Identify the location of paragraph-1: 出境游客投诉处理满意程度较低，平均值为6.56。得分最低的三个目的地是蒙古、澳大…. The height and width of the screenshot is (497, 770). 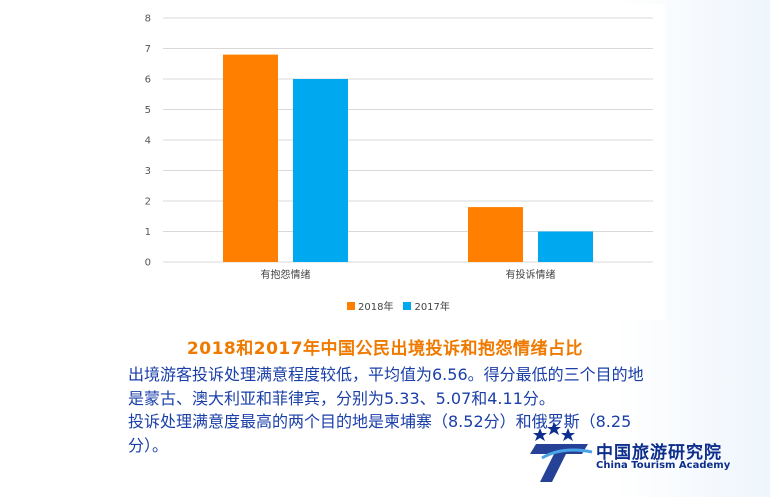
(386, 386).